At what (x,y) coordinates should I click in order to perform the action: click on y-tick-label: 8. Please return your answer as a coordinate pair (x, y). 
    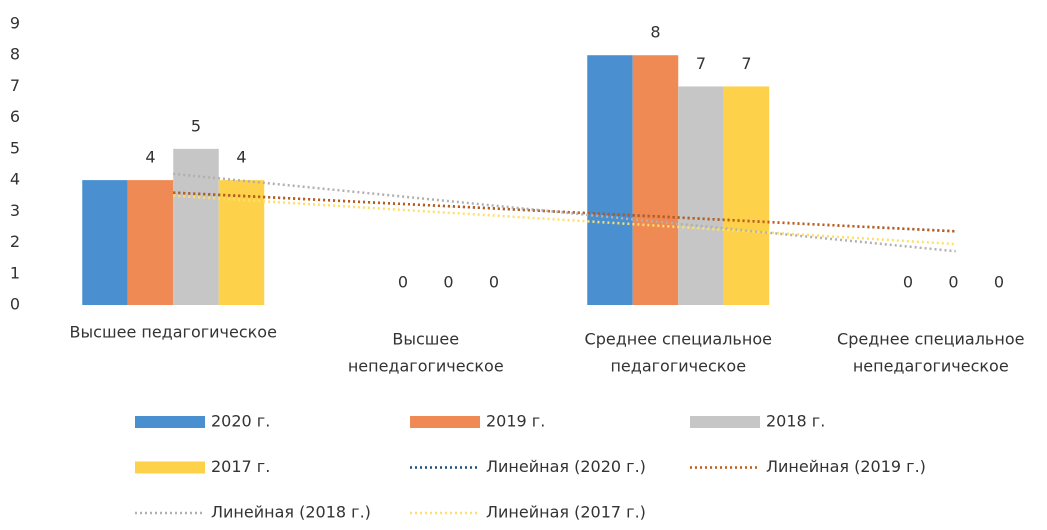
    Looking at the image, I should click on (15, 54).